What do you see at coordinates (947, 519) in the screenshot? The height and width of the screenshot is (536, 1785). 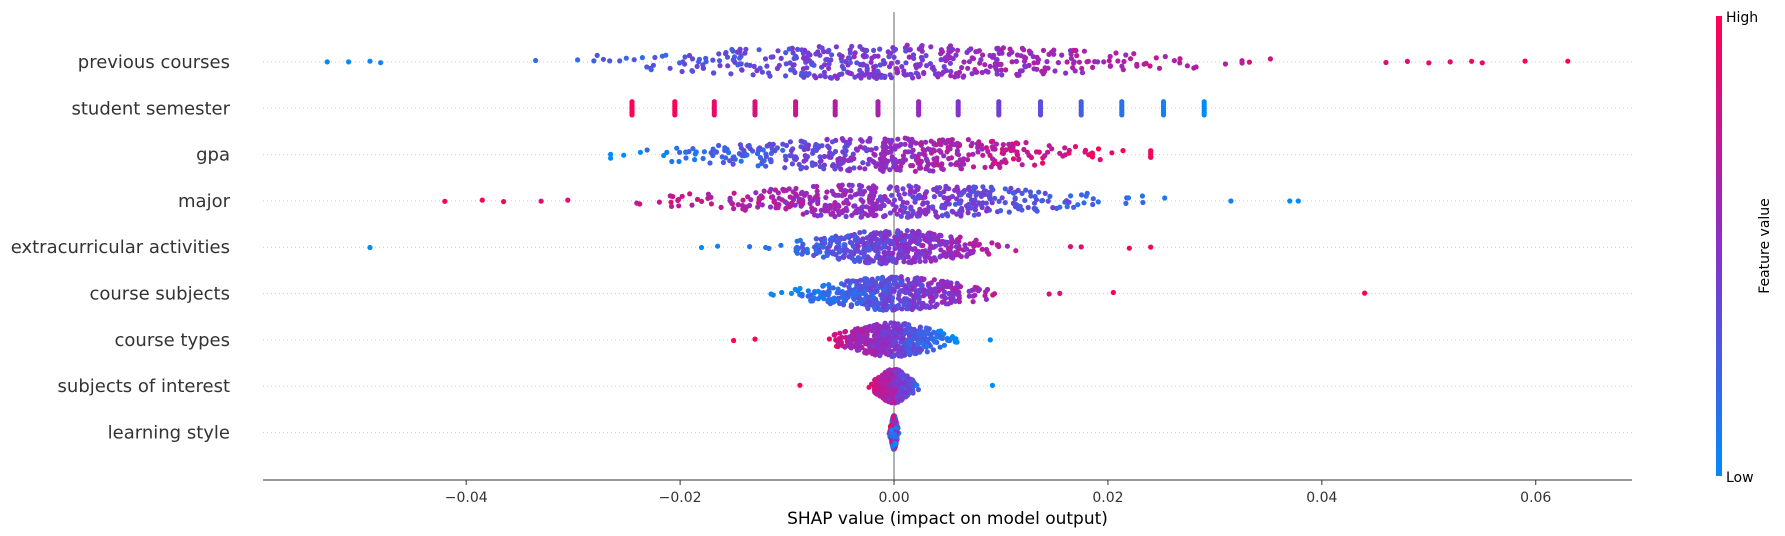 I see `x-axis-title: SHAP value (impact on model output)` at bounding box center [947, 519].